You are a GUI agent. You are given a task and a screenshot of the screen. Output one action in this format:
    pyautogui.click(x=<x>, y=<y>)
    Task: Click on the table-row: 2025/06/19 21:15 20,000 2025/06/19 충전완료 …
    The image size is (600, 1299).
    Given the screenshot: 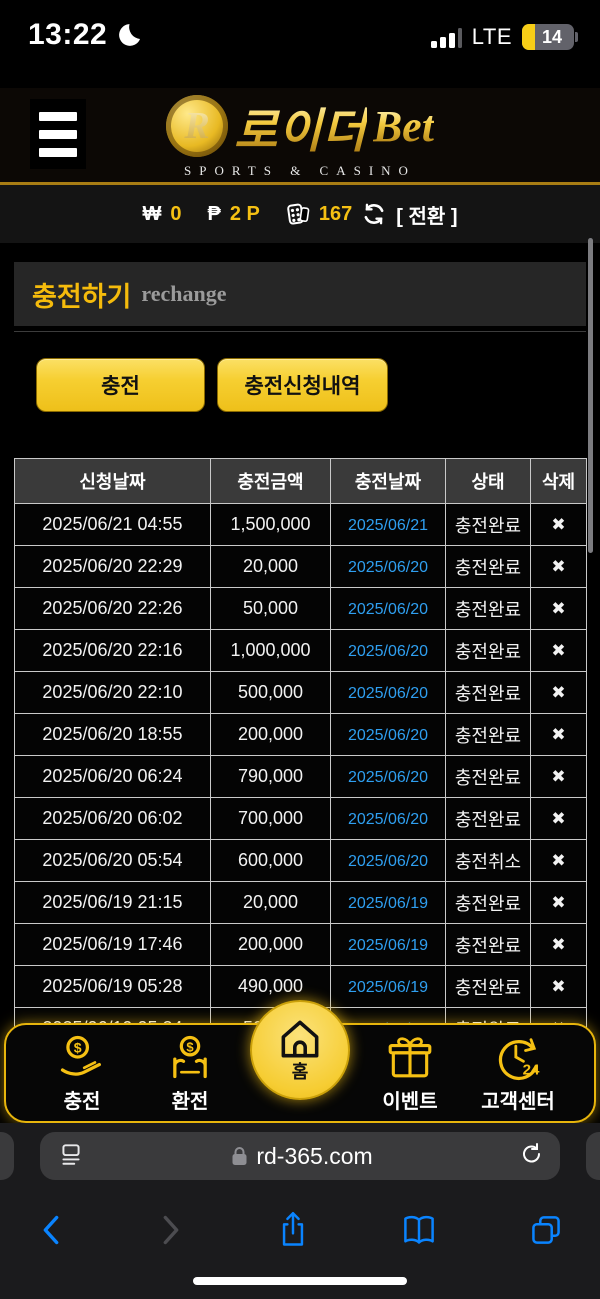 What is the action you would take?
    pyautogui.click(x=300, y=902)
    